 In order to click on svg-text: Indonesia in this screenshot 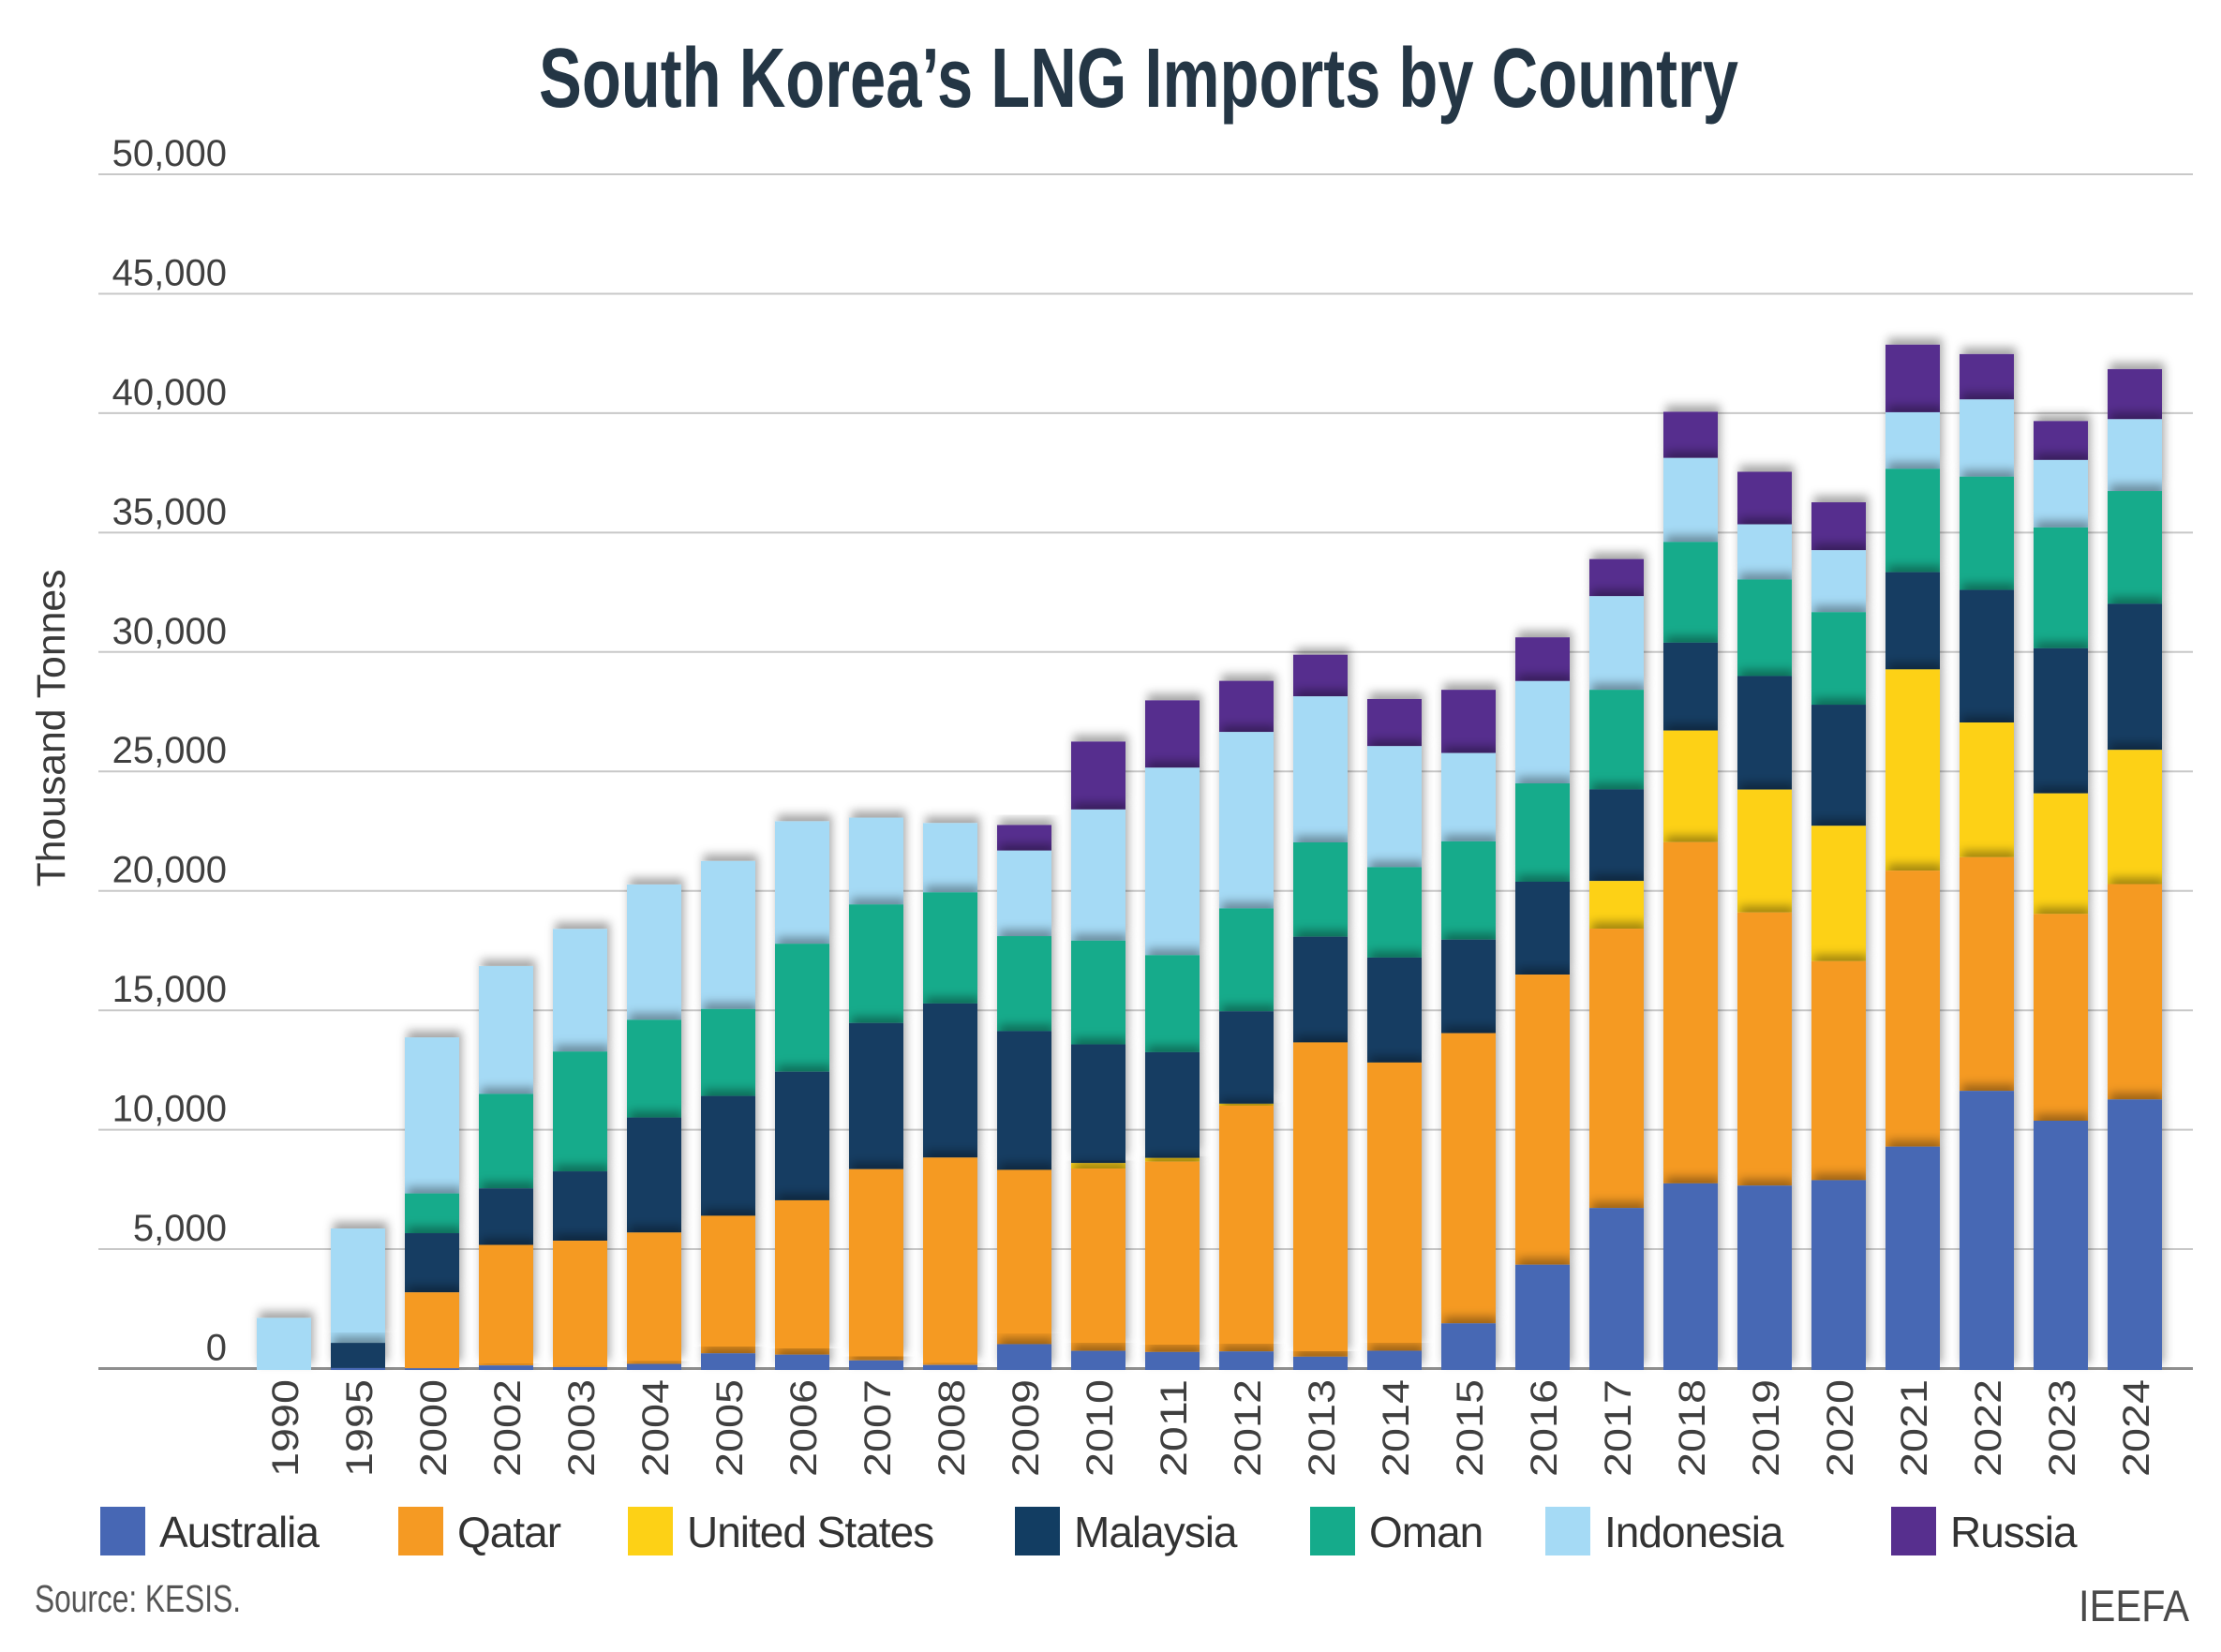, I will do `click(1694, 1532)`.